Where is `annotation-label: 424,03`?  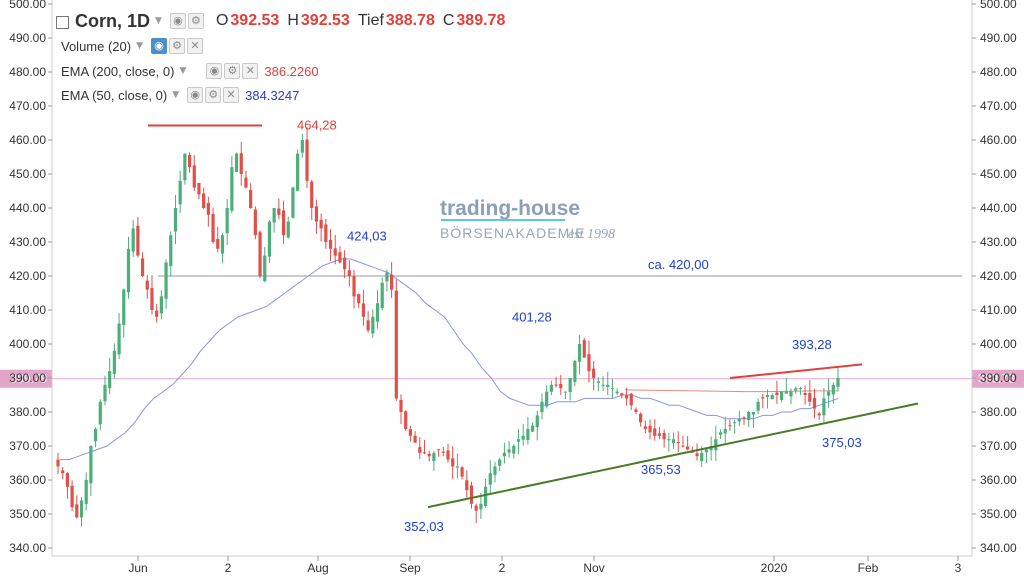
annotation-label: 424,03 is located at coordinates (367, 235).